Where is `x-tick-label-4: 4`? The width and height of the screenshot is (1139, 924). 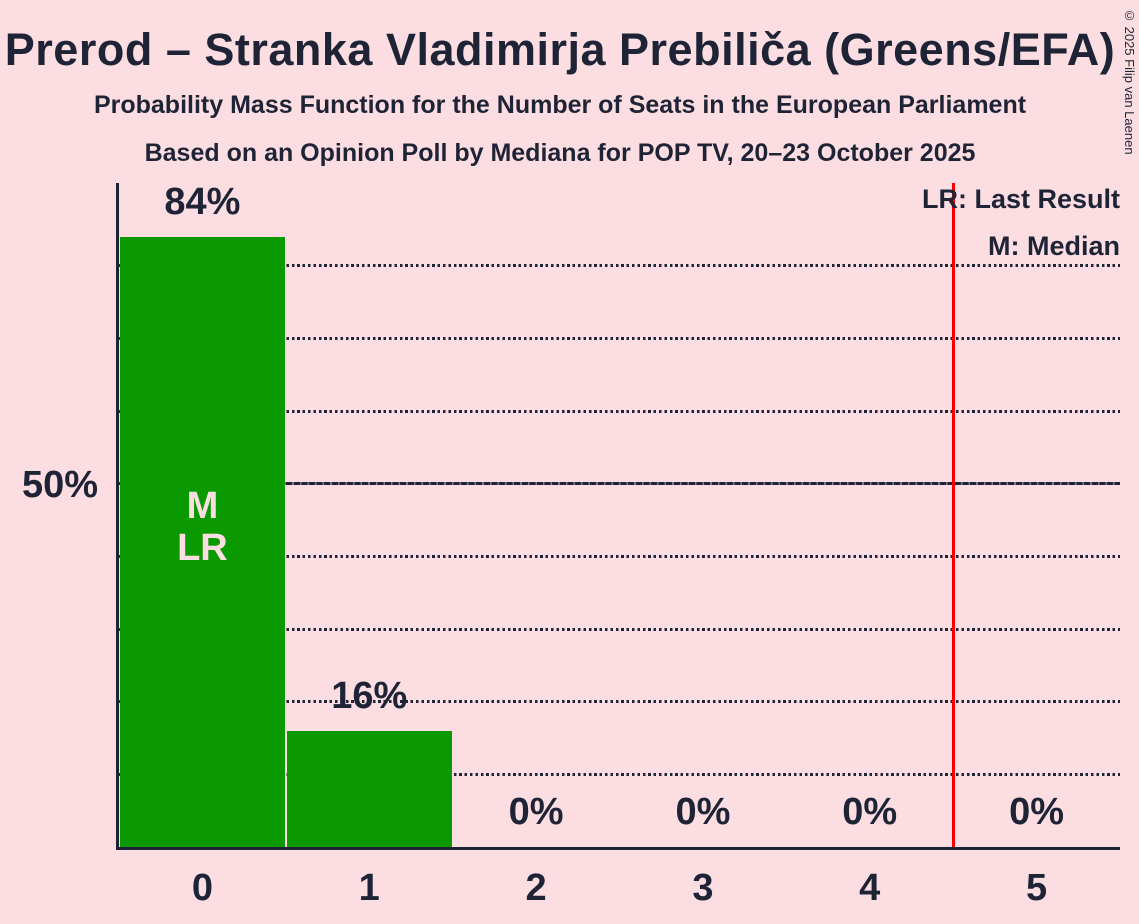 x-tick-label-4: 4 is located at coordinates (870, 888).